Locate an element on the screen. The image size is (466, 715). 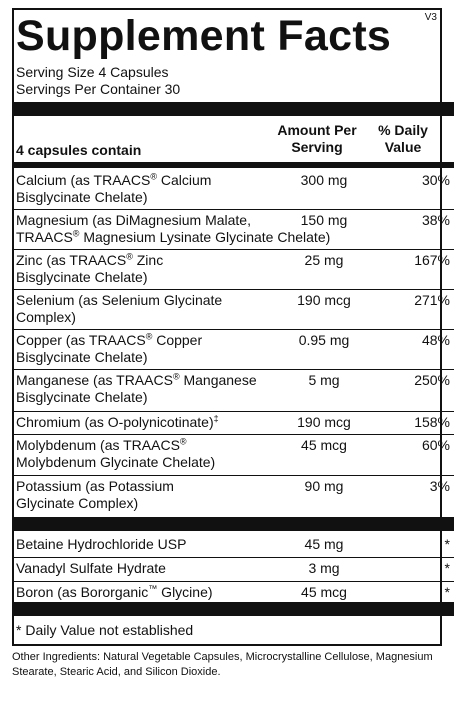
medium-divider is located at coordinates (233, 165).